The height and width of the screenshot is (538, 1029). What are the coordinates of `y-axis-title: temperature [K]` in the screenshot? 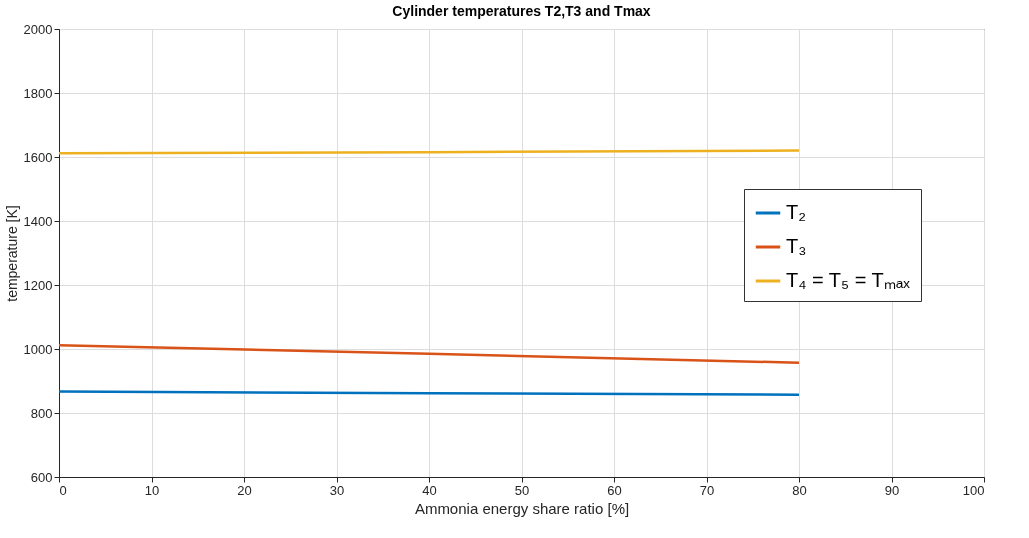 It's located at (11, 253).